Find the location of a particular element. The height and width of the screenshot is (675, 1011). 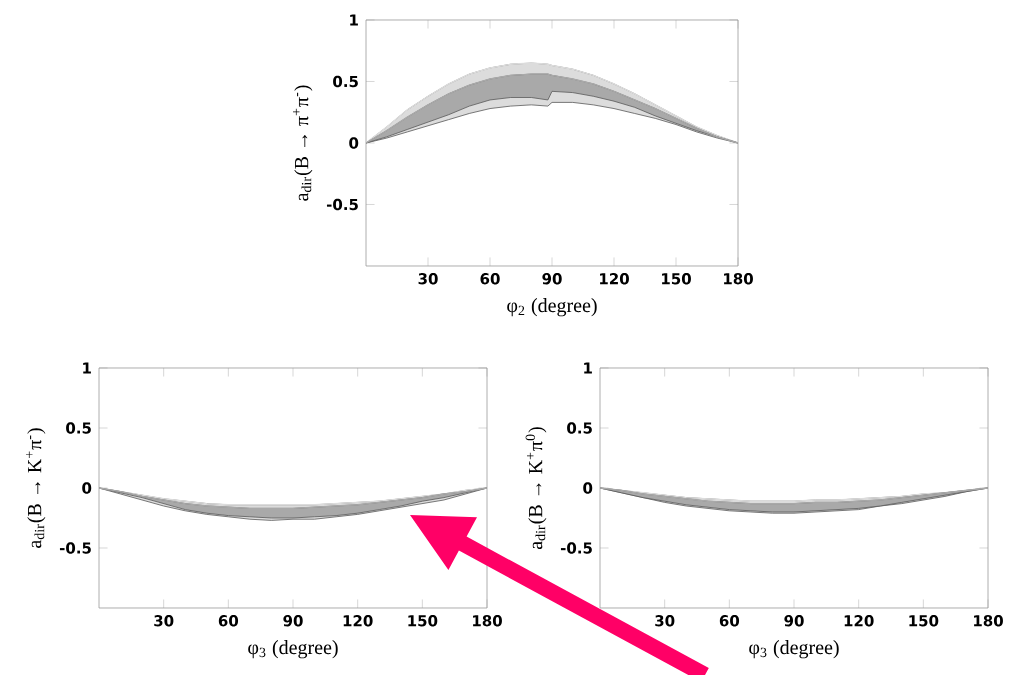

y-axis-title: a$_{dir}$(B → K$^{+}$π$^{-}$) is located at coordinates (35, 488).